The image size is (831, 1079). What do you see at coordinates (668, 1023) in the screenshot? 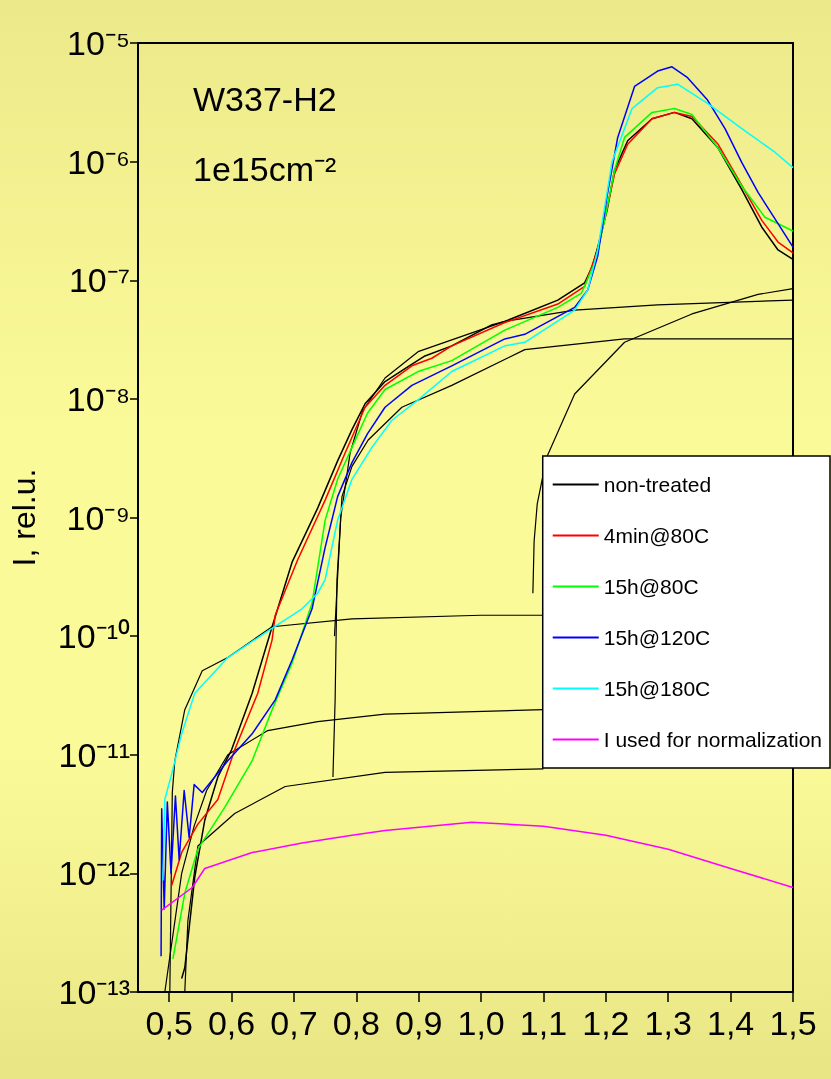
I see `x-tick-label: 1,3` at bounding box center [668, 1023].